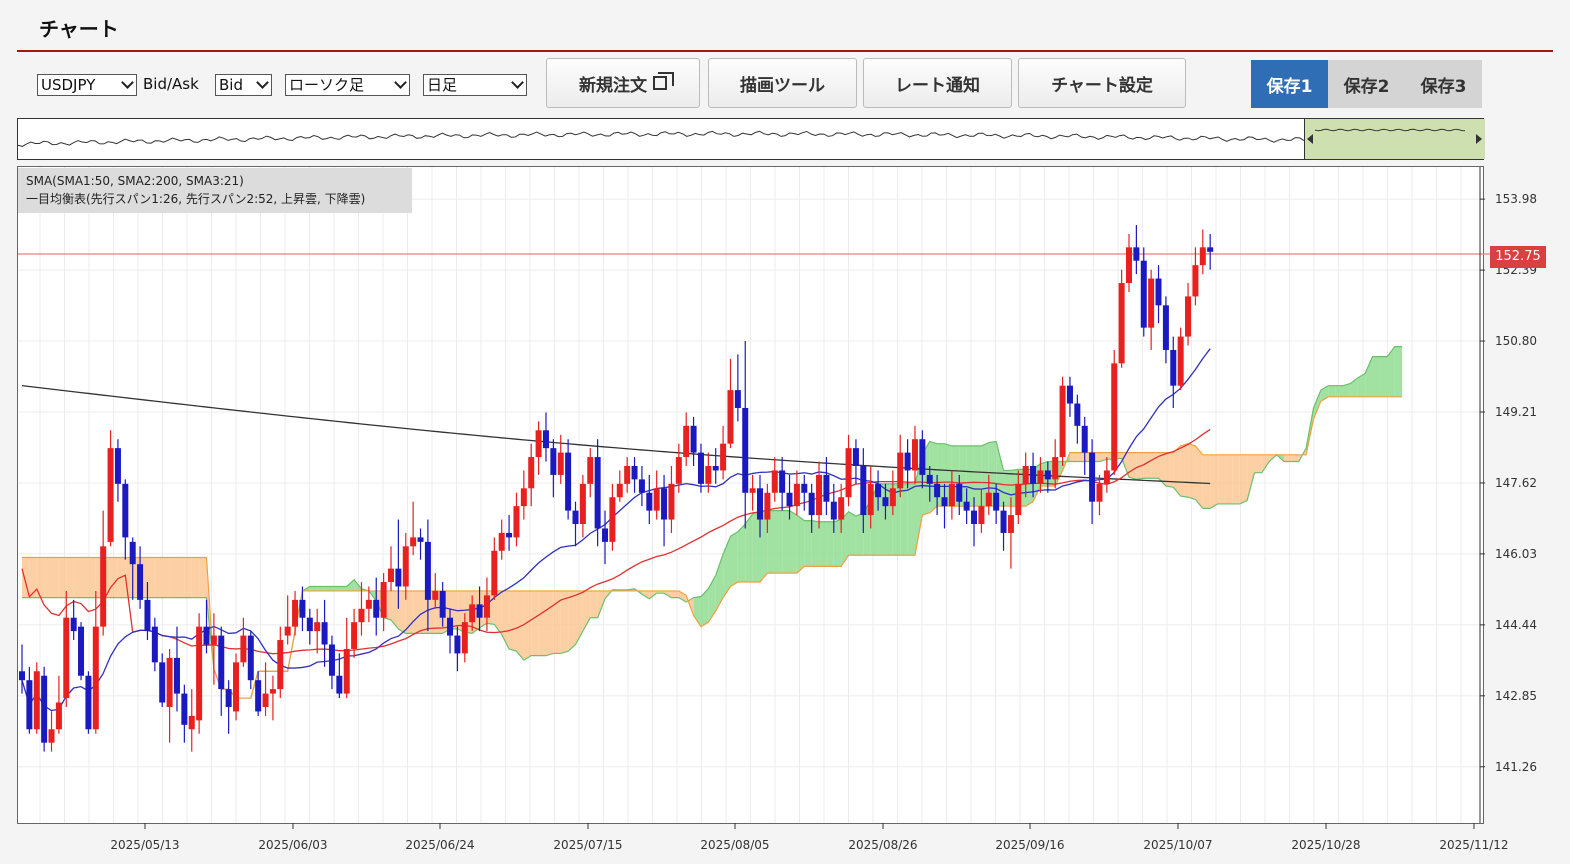 This screenshot has width=1570, height=864. Describe the element at coordinates (785, 30) in the screenshot. I see `title-bar: チャート` at that location.